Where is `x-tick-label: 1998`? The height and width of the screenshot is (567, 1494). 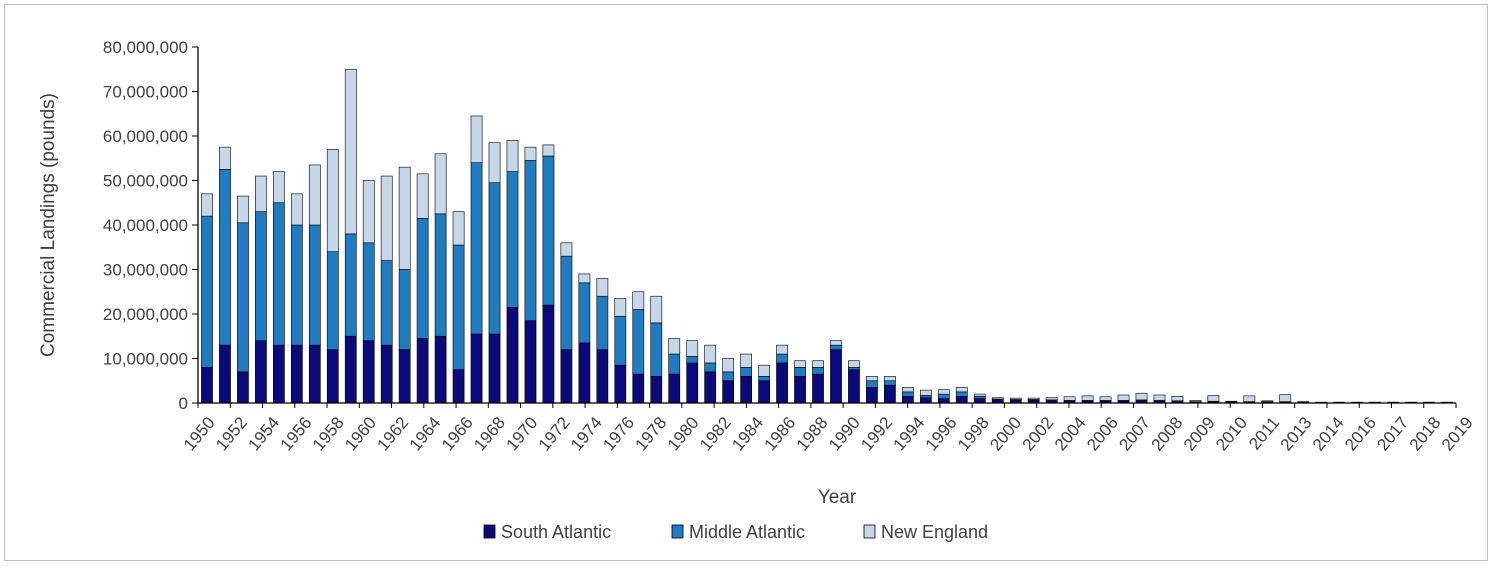 x-tick-label: 1998 is located at coordinates (973, 433).